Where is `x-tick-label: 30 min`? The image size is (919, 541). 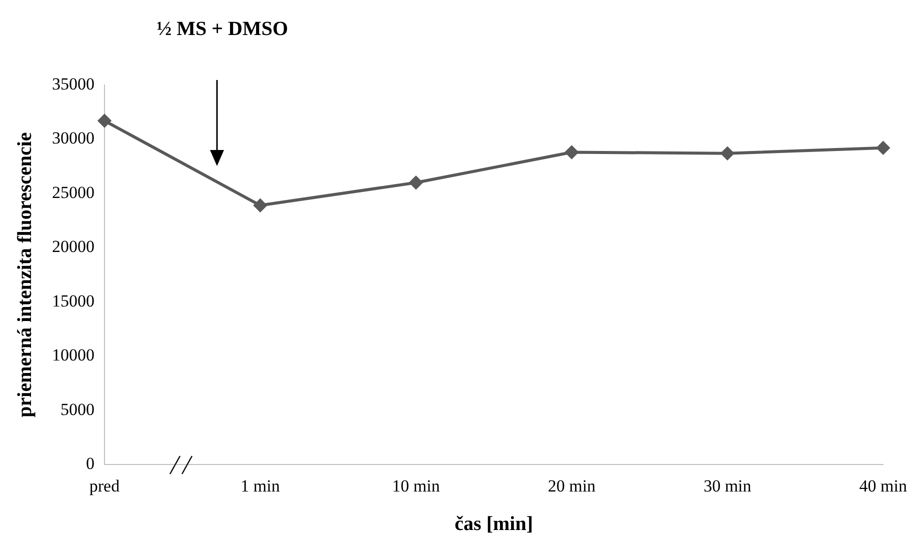
x-tick-label: 30 min is located at coordinates (728, 486).